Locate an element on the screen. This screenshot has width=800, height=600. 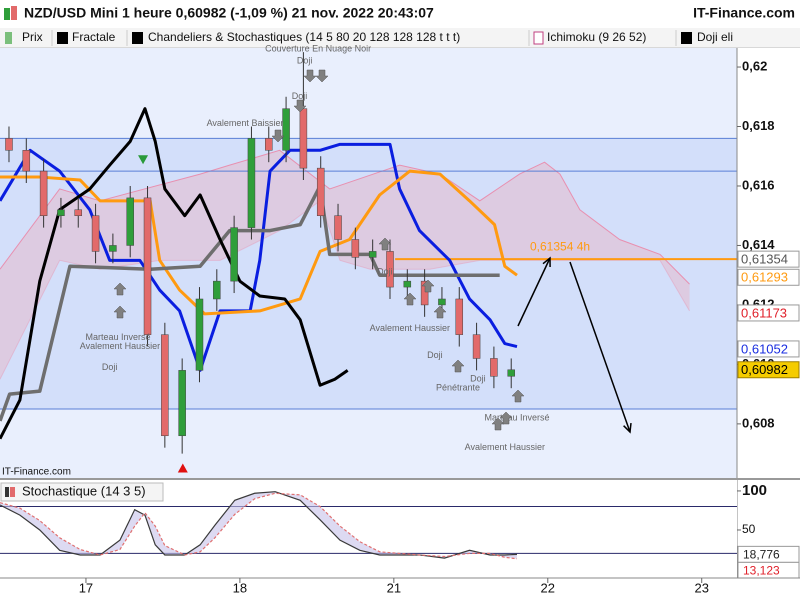
legend-bar is located at coordinates (400, 38).